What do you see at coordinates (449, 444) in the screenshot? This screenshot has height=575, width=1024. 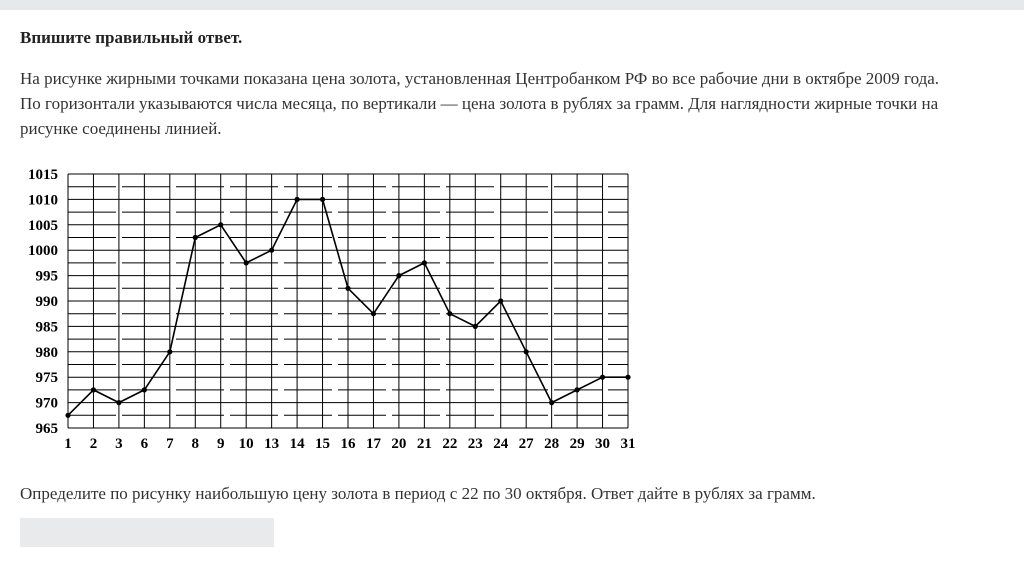 I see `x-tick-label: 22` at bounding box center [449, 444].